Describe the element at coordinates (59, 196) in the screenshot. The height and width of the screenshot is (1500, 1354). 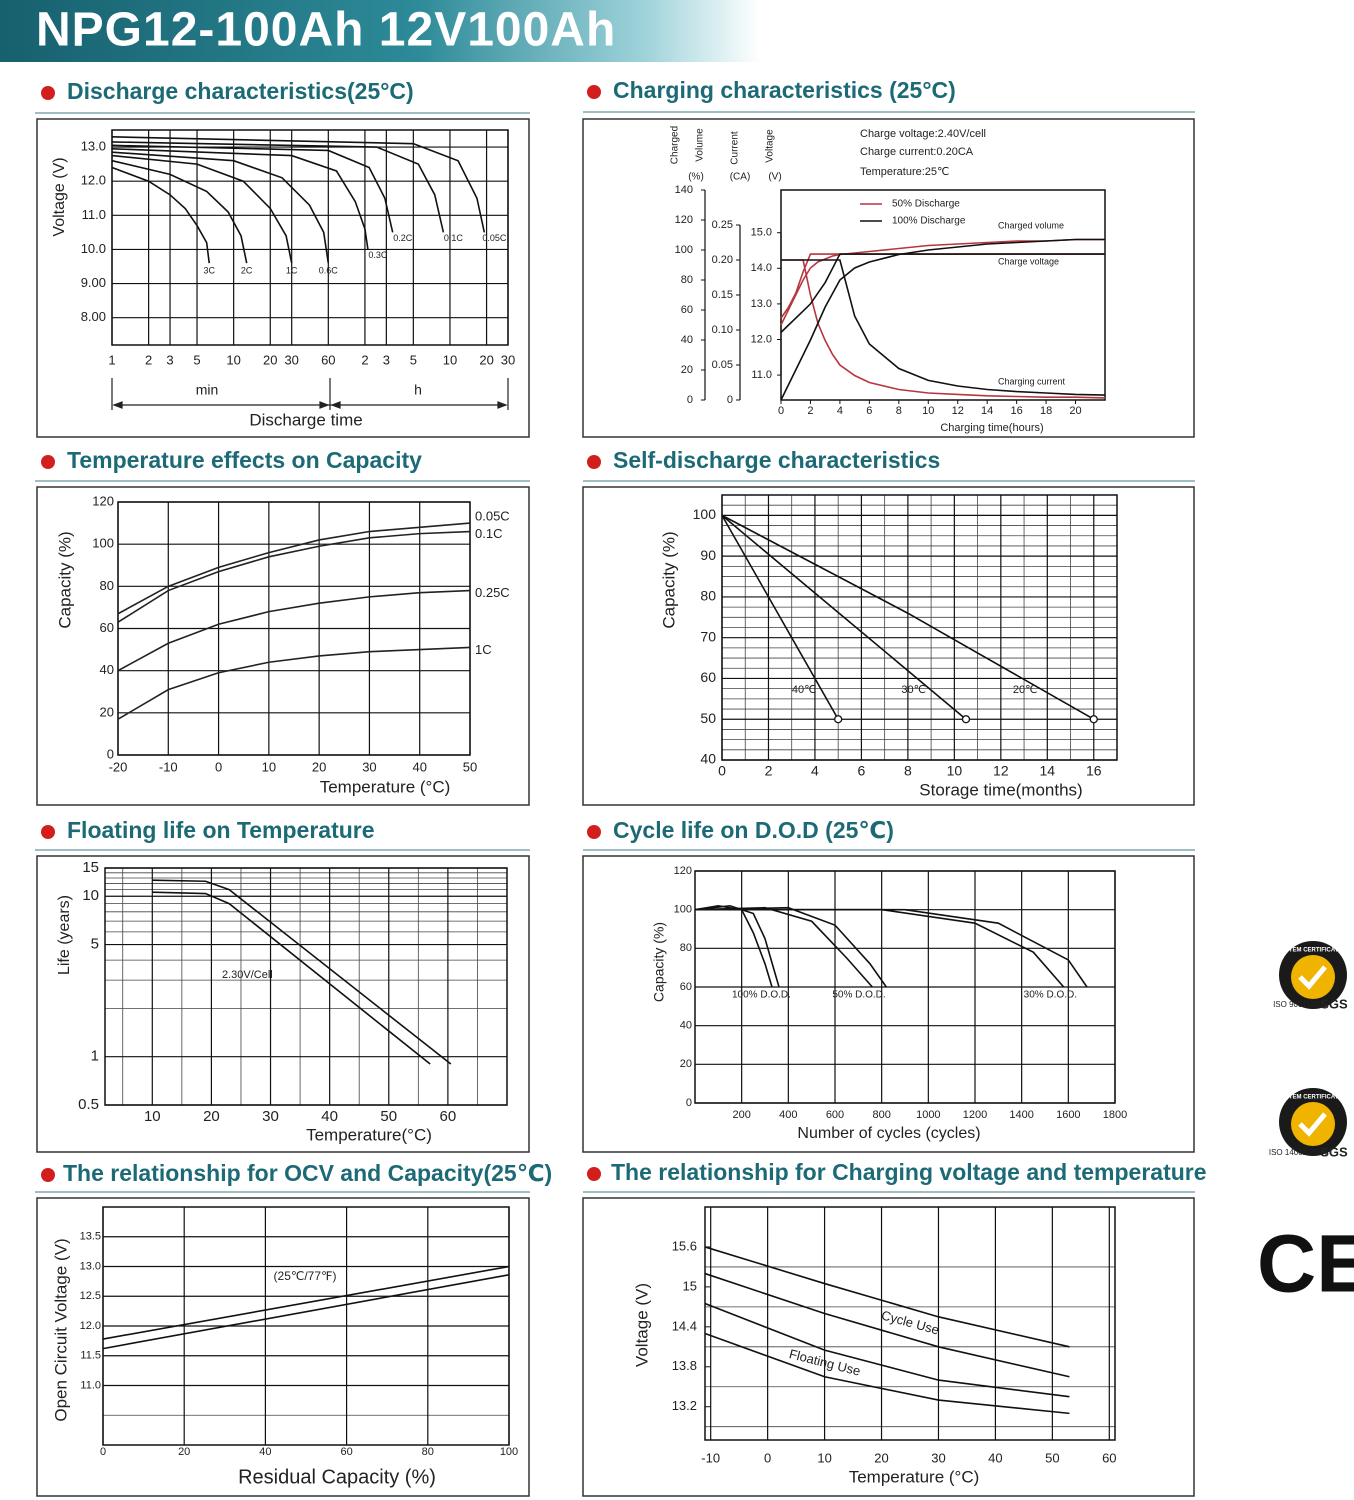
I see `y-axis-label: Voltage (V)` at that location.